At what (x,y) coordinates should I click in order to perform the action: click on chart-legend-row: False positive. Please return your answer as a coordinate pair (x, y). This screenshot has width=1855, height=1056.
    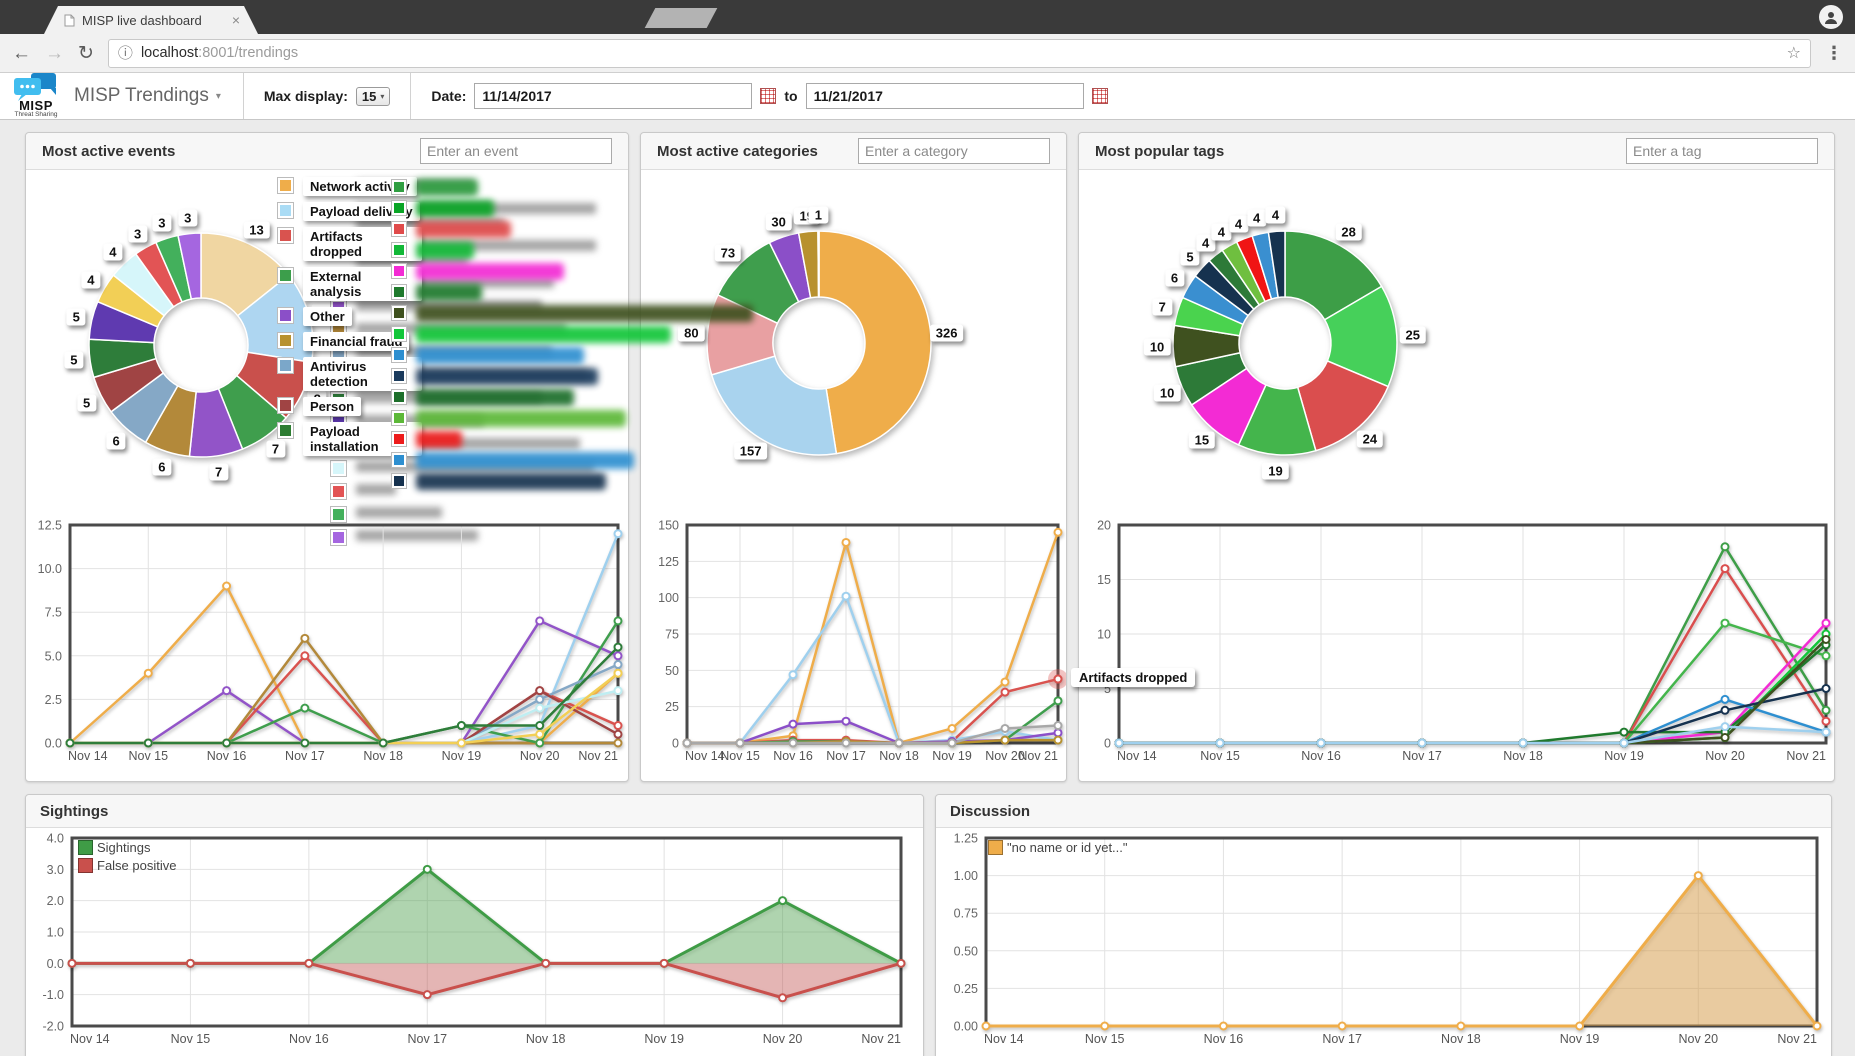
    Looking at the image, I should click on (127, 865).